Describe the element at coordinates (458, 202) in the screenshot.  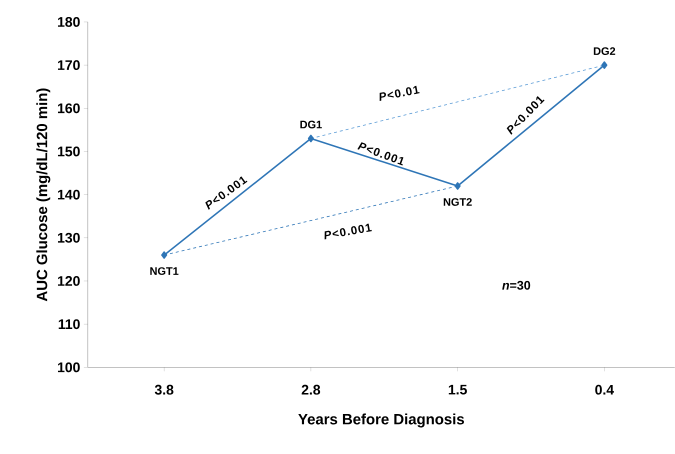
I see `annotation: NGT2` at that location.